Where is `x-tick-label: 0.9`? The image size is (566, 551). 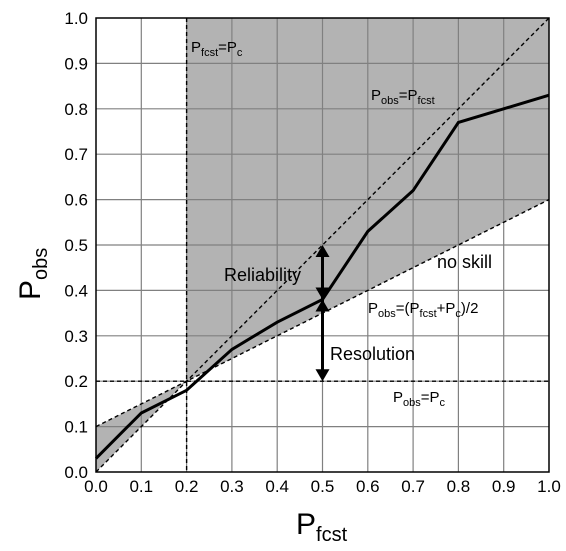 x-tick-label: 0.9 is located at coordinates (504, 486).